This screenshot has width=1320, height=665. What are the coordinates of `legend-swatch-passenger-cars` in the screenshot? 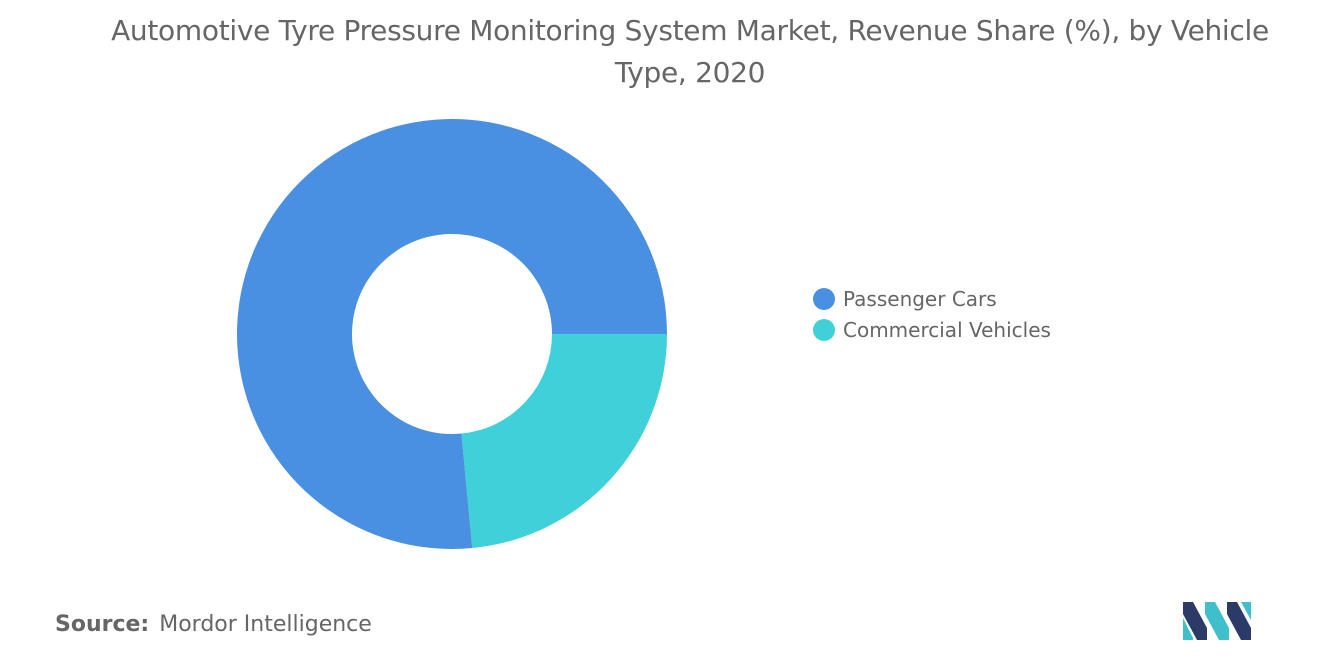 It's located at (824, 298).